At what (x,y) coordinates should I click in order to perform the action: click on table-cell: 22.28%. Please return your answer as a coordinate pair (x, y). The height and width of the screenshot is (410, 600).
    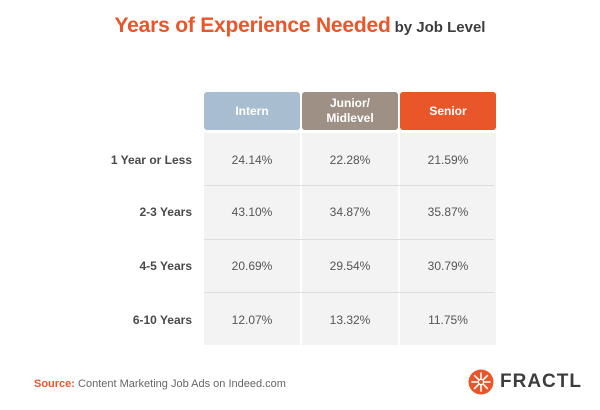
    Looking at the image, I should click on (350, 160).